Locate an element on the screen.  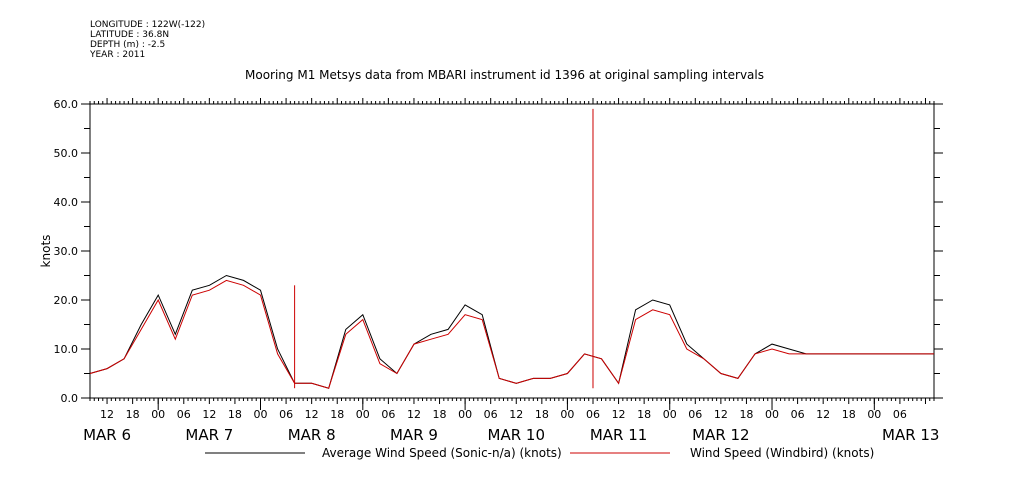
x-day-label: MAR 7 is located at coordinates (209, 435).